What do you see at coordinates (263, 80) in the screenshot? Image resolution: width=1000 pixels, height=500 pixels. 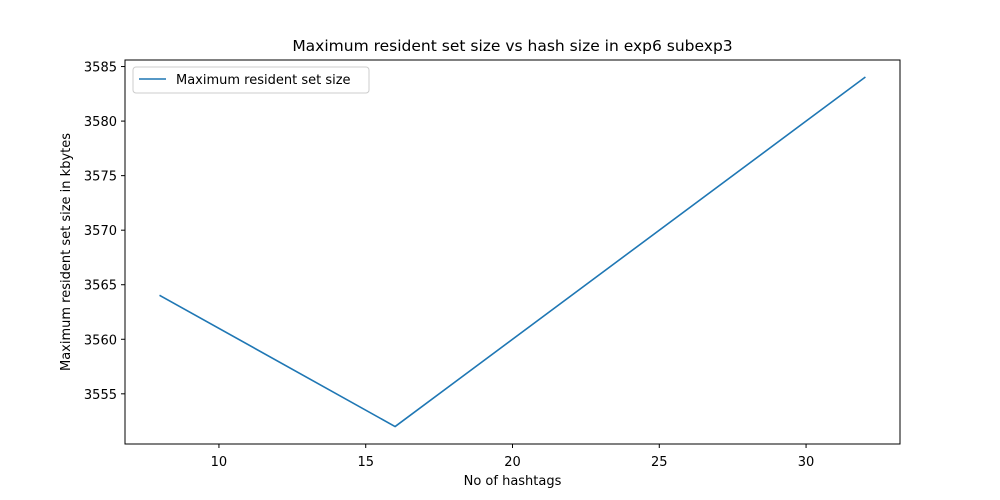 I see `legend-label: Maximum resident set size` at bounding box center [263, 80].